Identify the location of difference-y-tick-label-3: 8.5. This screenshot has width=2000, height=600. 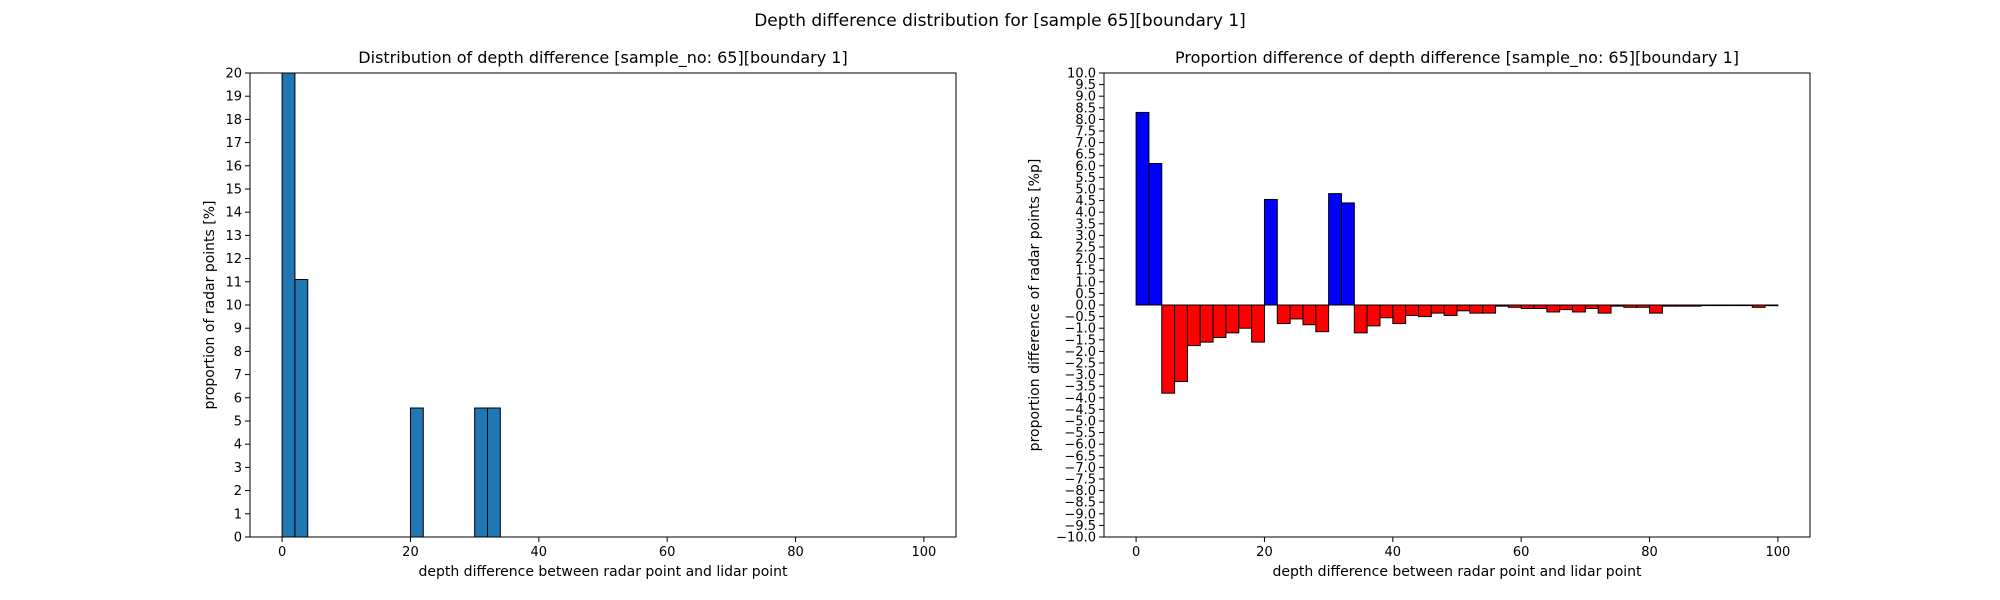
(1085, 108).